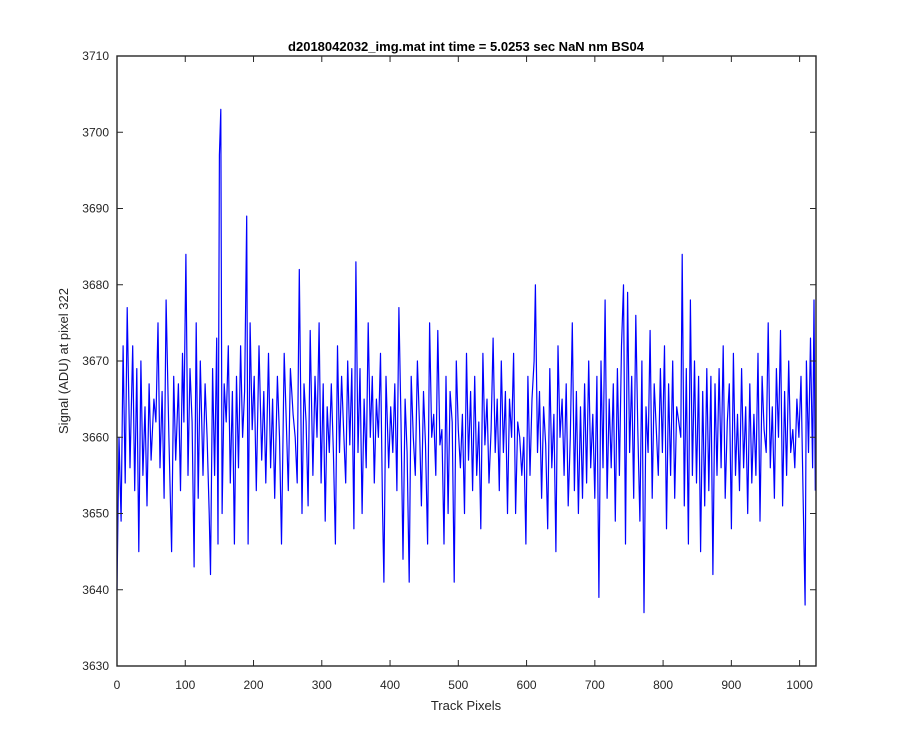  I want to click on x-tick-label-500: 500, so click(458, 685).